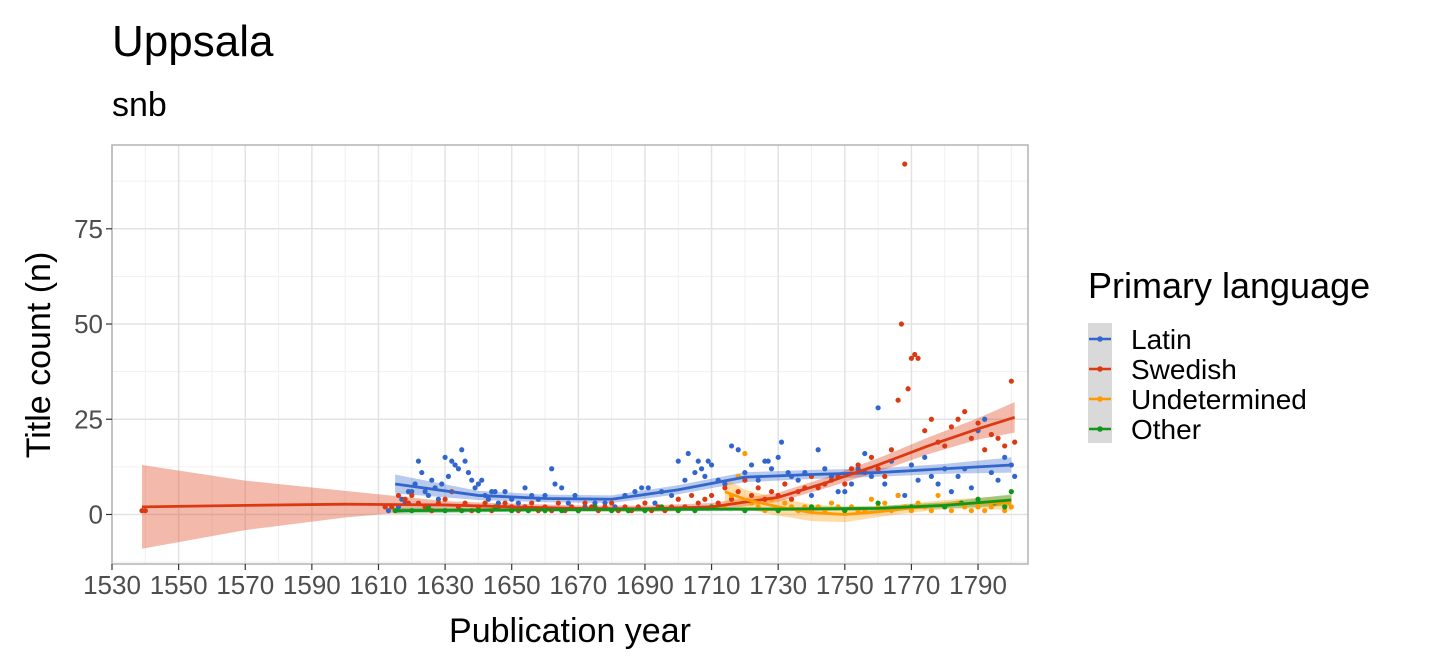 Image resolution: width=1440 pixels, height=672 pixels. Describe the element at coordinates (570, 631) in the screenshot. I see `x-axis-title: Publication year` at that location.